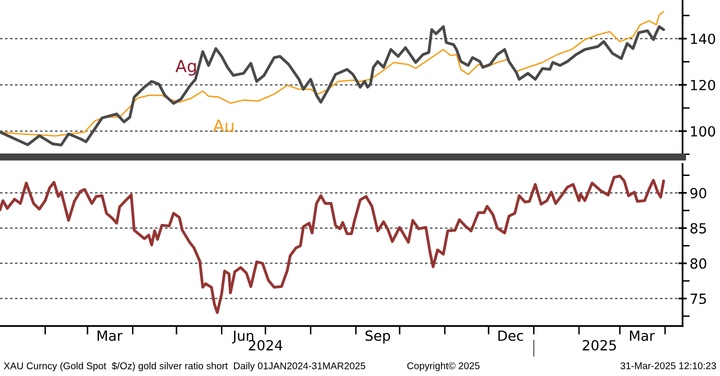 The image size is (720, 376). I want to click on y-tick-label: 90, so click(698, 193).